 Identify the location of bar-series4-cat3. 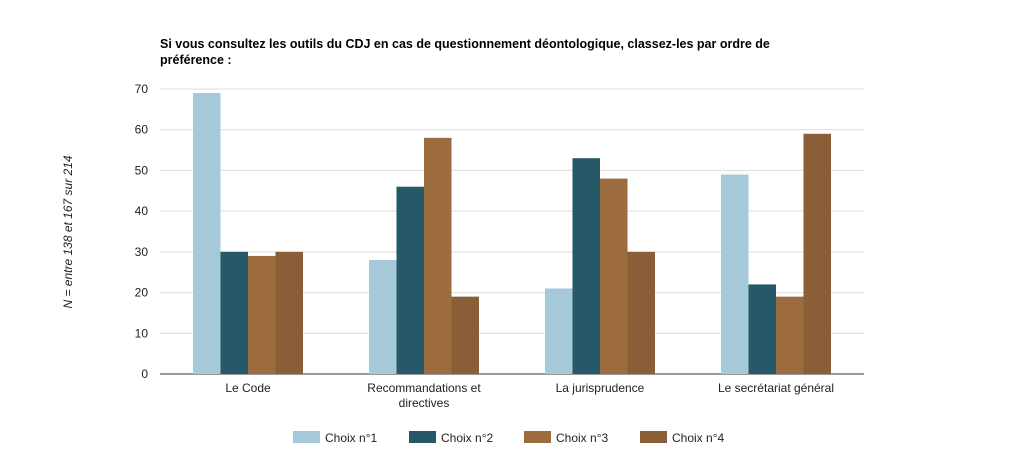
(641, 312).